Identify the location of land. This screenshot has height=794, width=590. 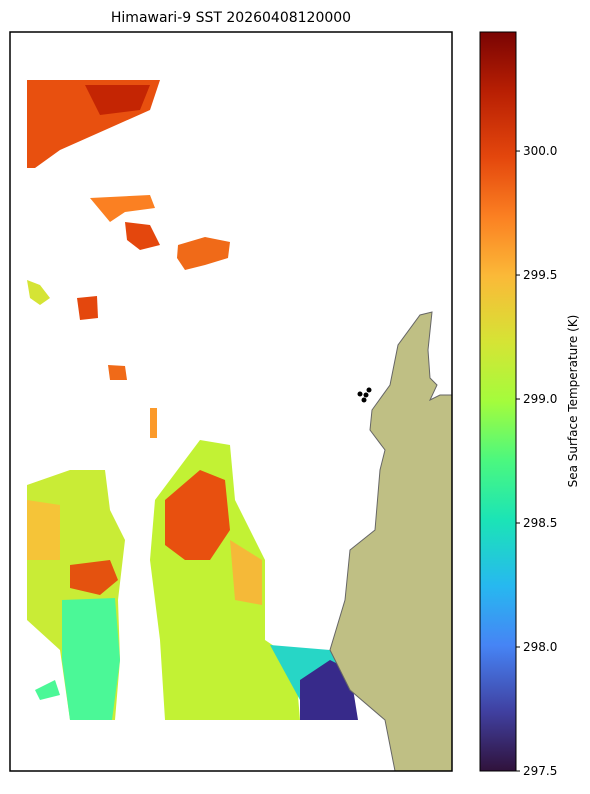
(390, 541).